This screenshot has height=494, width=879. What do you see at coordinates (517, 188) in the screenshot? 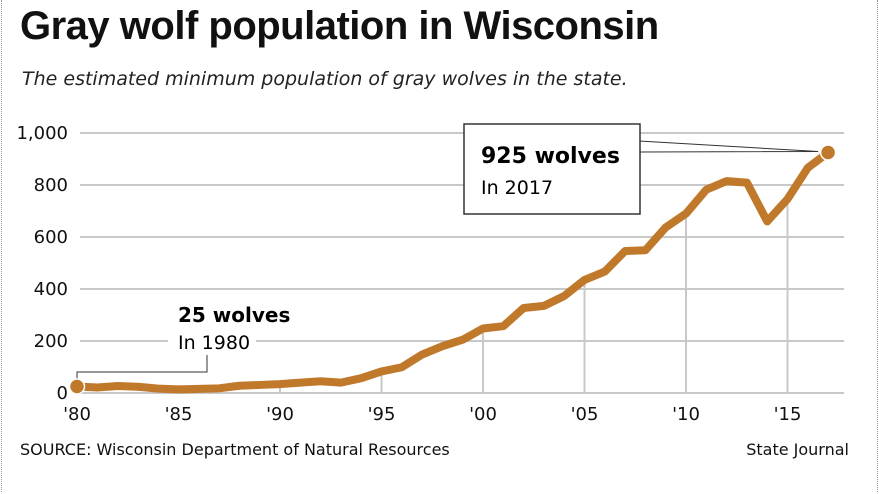
I see `annotation-text: In 2017` at bounding box center [517, 188].